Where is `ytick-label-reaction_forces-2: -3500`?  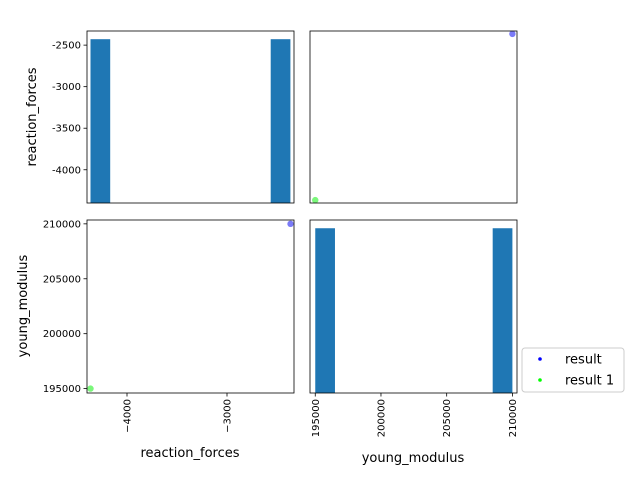 ytick-label-reaction_forces-2: -3500 is located at coordinates (66, 129).